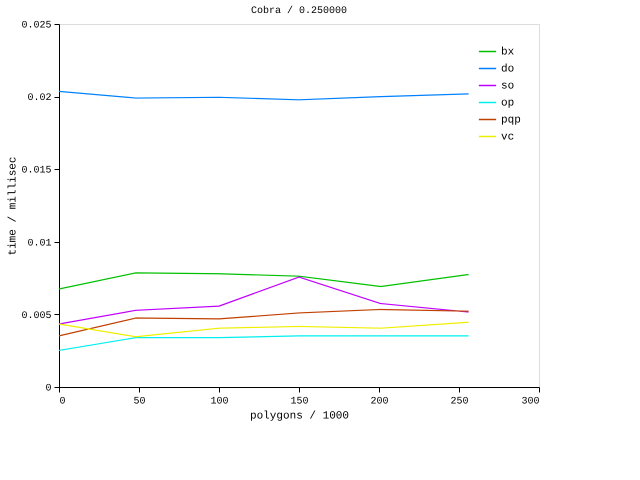  Describe the element at coordinates (459, 402) in the screenshot. I see `x-tick-label: 250` at that location.